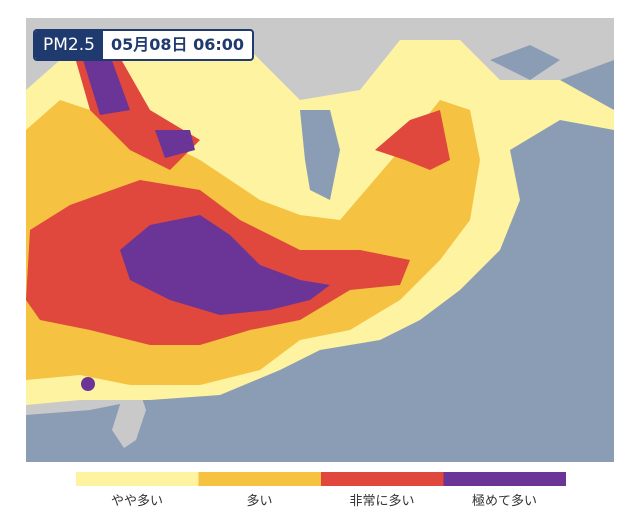  I want to click on legend-label: やや多い, so click(136, 501).